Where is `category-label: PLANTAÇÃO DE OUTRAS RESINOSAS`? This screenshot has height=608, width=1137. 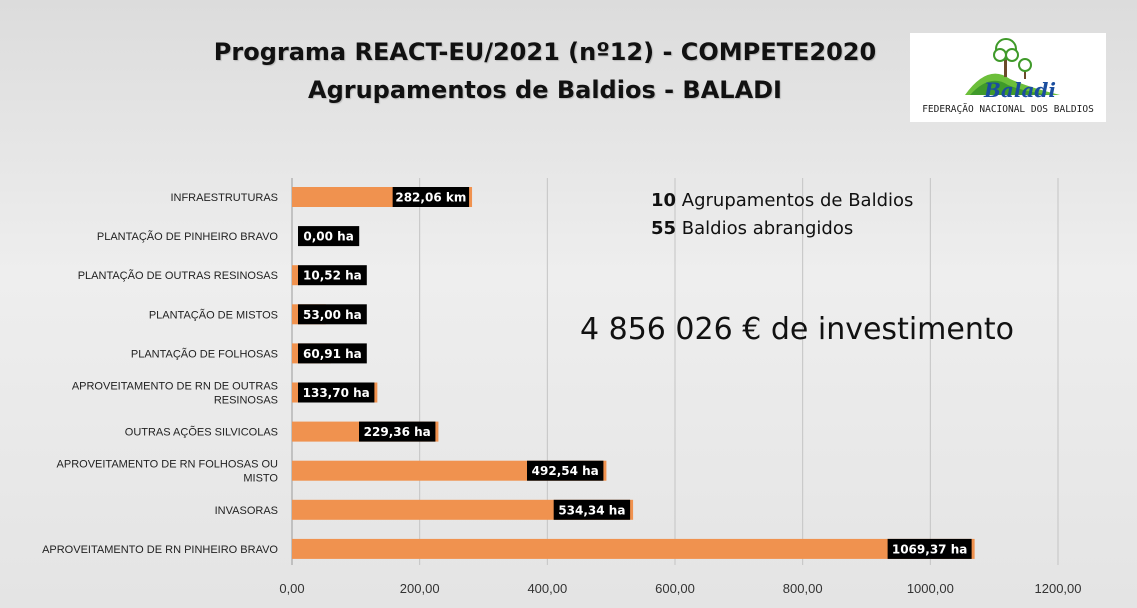 category-label: PLANTAÇÃO DE OUTRAS RESINOSAS is located at coordinates (178, 275).